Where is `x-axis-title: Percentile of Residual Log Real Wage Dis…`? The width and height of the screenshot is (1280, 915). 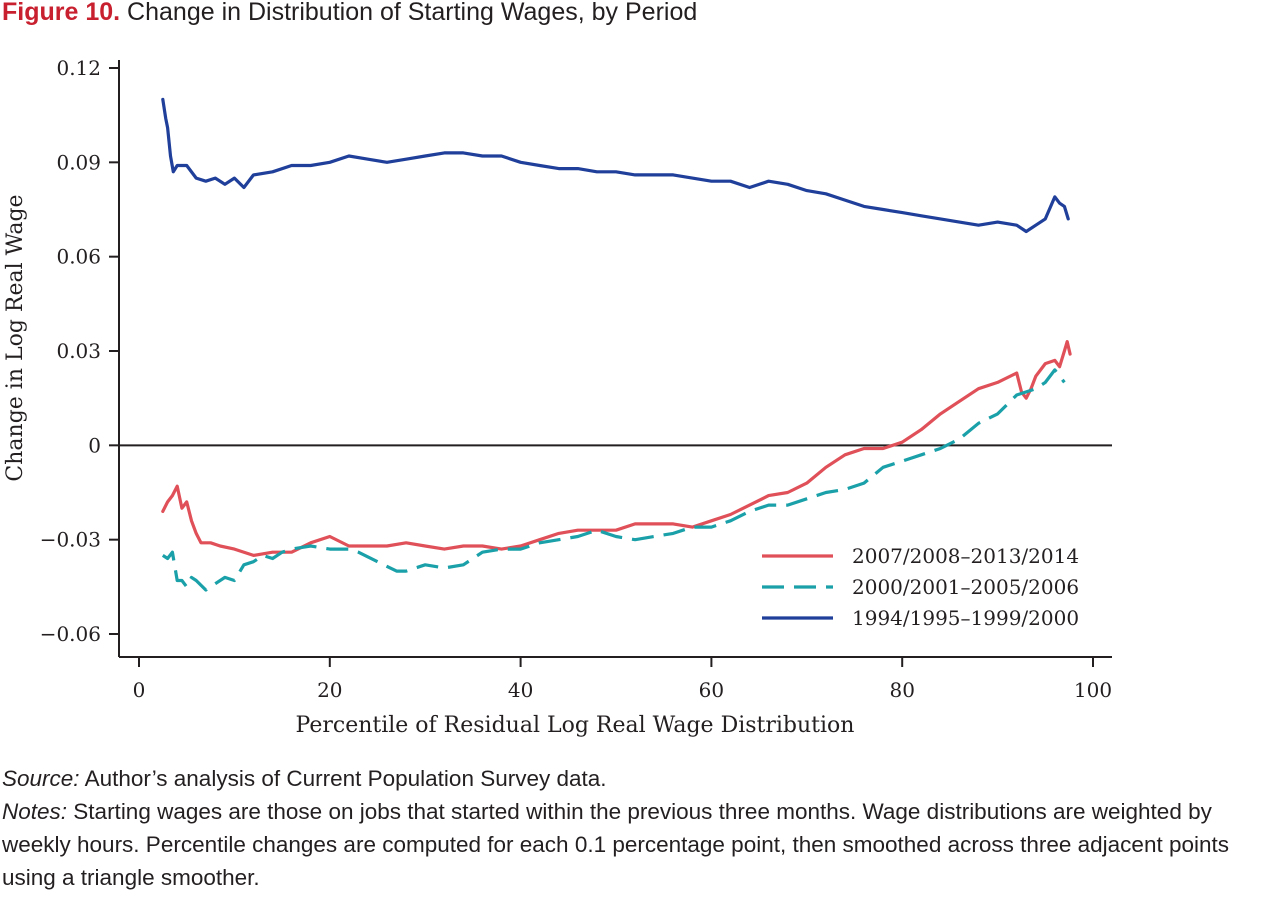
x-axis-title: Percentile of Residual Log Real Wage Dis… is located at coordinates (575, 725).